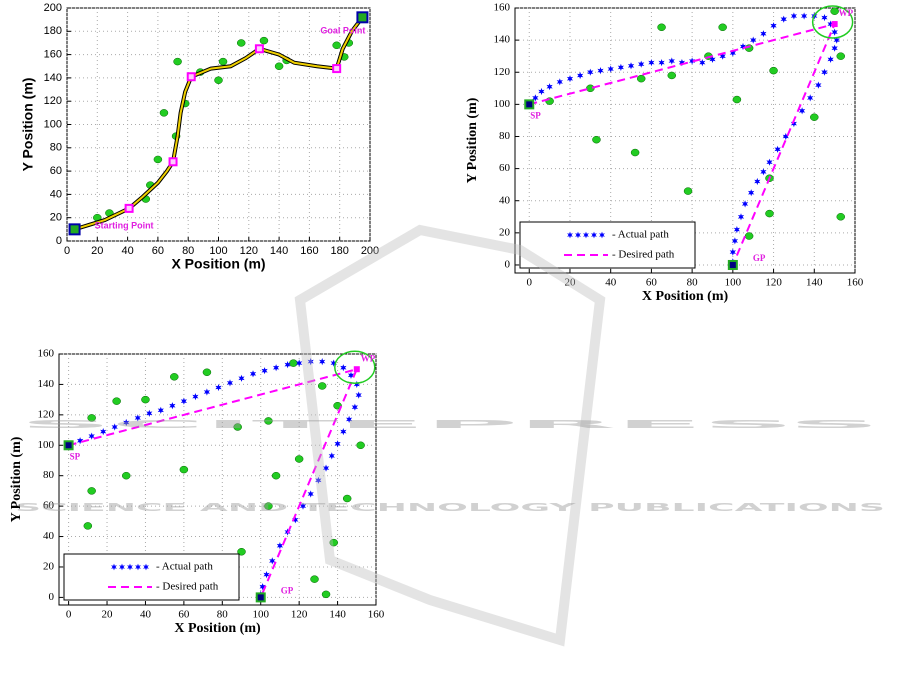  What do you see at coordinates (53, 8) in the screenshot?
I see `y-tick-label: 200` at bounding box center [53, 8].